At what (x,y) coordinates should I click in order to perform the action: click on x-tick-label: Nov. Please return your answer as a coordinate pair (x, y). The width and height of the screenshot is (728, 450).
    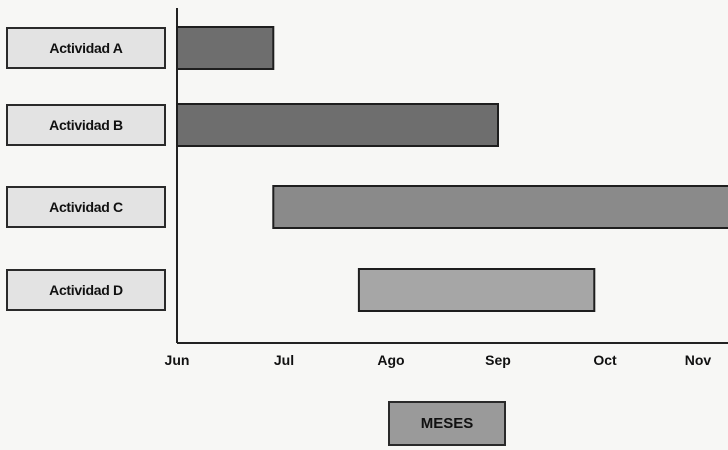
    Looking at the image, I should click on (698, 360).